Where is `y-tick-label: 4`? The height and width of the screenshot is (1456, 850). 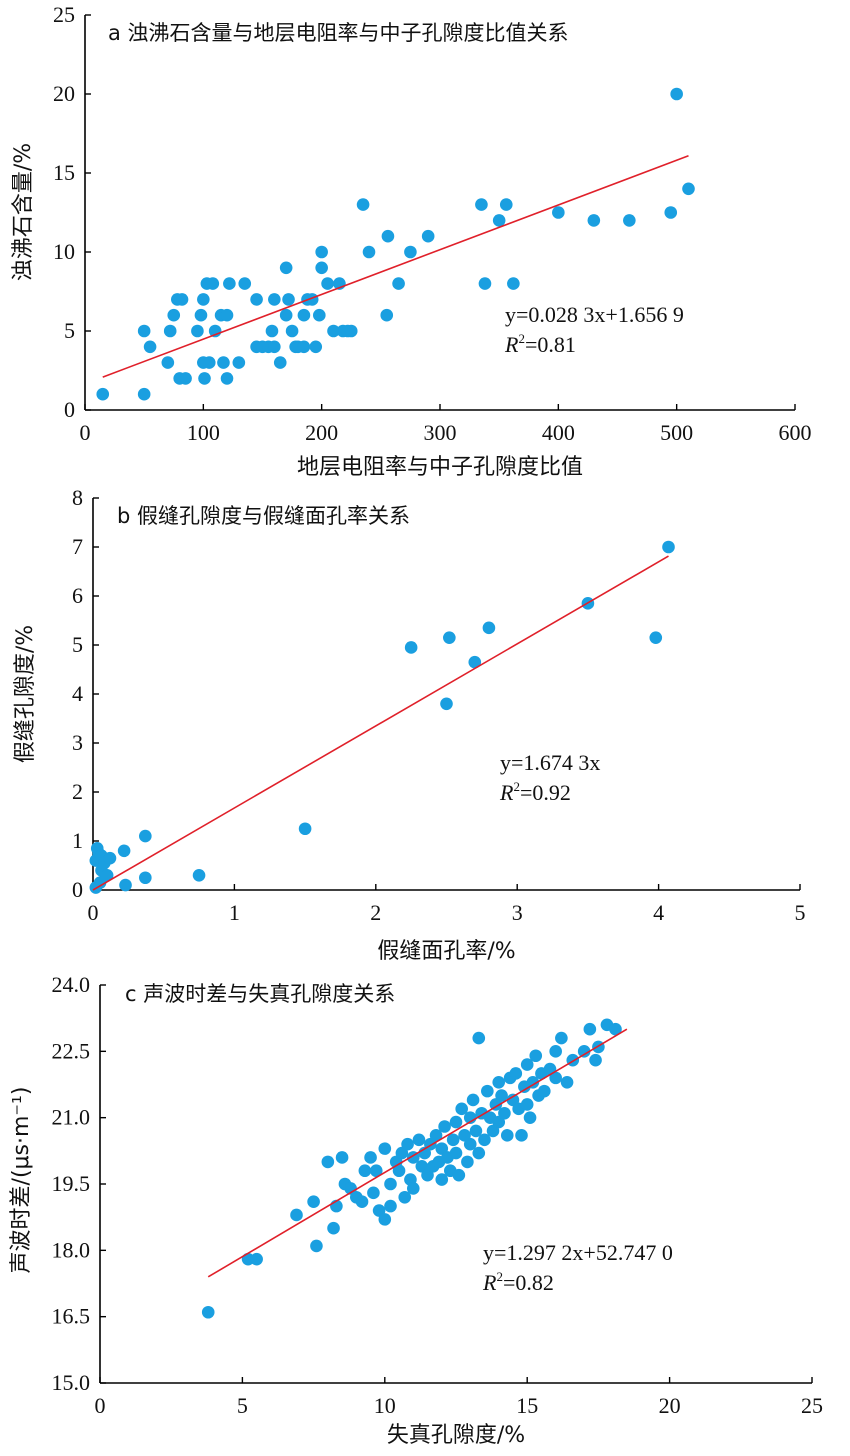 y-tick-label: 4 is located at coordinates (77, 693).